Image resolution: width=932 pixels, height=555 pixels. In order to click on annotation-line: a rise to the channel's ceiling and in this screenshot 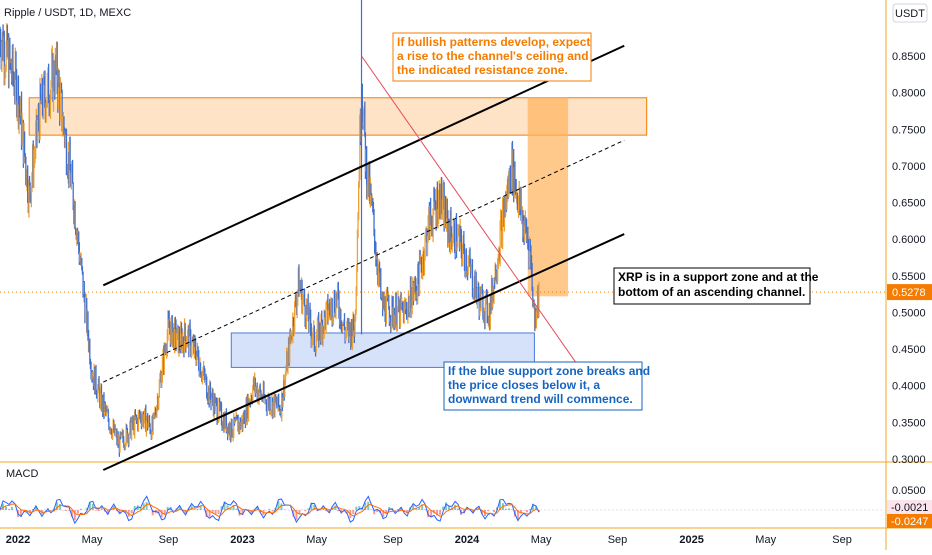, I will do `click(493, 56)`.